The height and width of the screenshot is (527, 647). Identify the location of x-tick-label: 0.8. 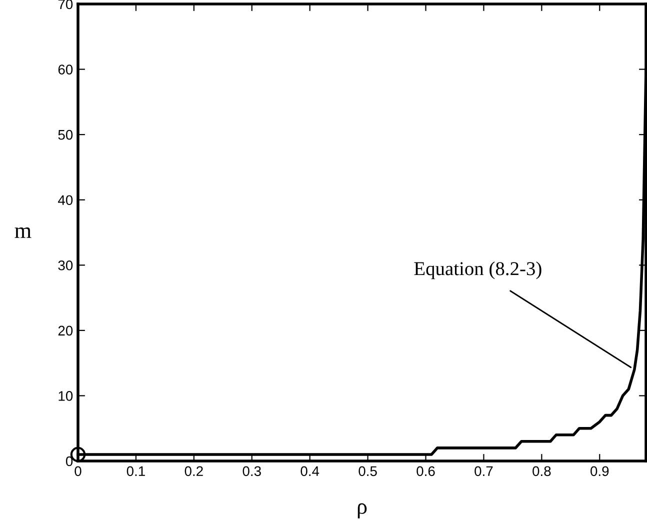
(541, 471).